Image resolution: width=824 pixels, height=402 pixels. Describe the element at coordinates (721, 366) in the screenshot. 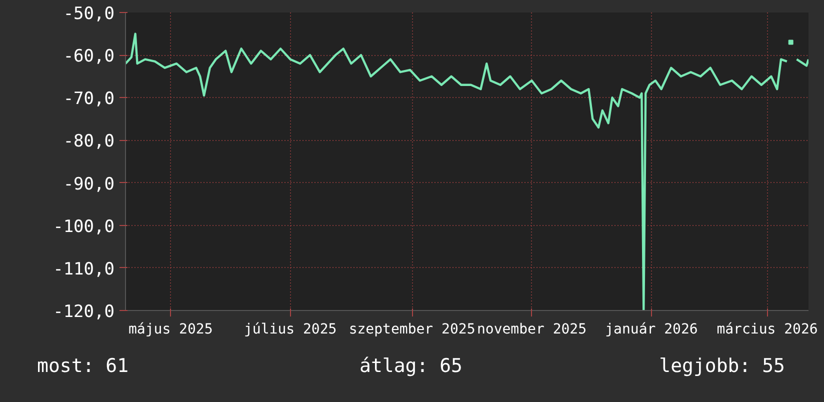

I see `text: legjobb: 55` at that location.